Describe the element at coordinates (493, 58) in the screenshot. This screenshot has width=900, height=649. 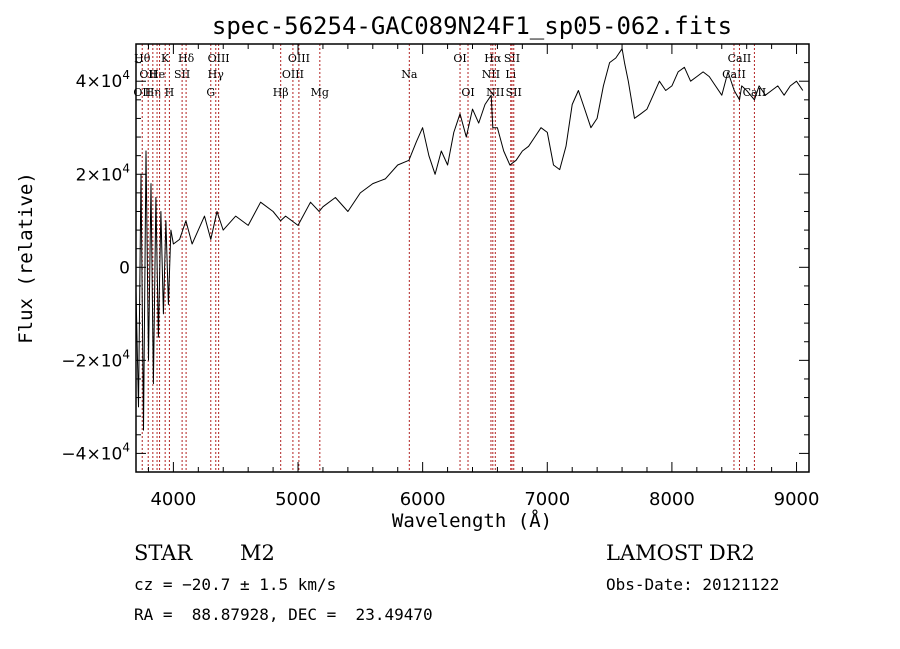
I see `line-marker-label: Hα` at that location.